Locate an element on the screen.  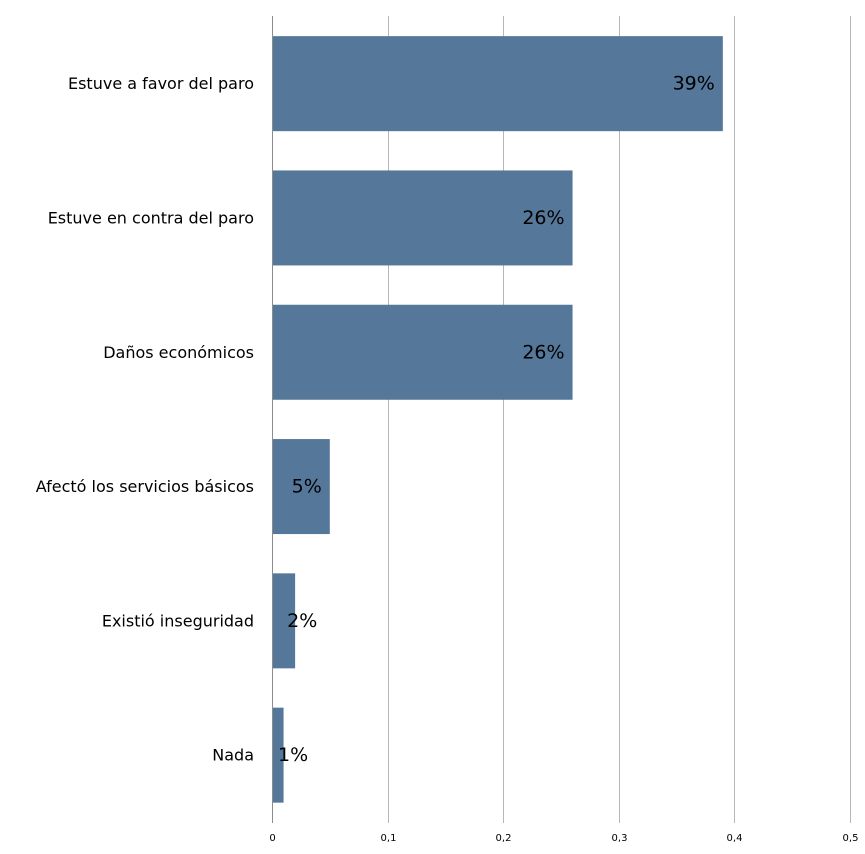
x-tick-label: 0,2 is located at coordinates (504, 838).